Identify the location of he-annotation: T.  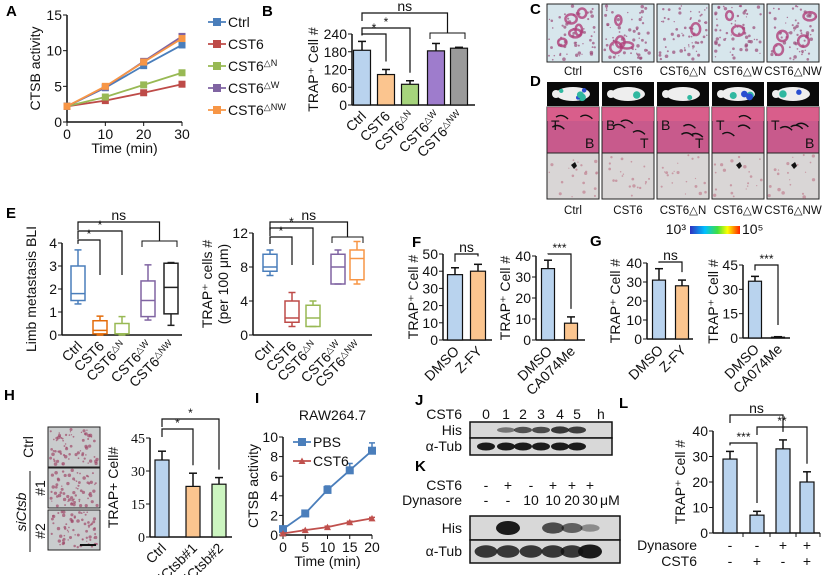
(720, 125).